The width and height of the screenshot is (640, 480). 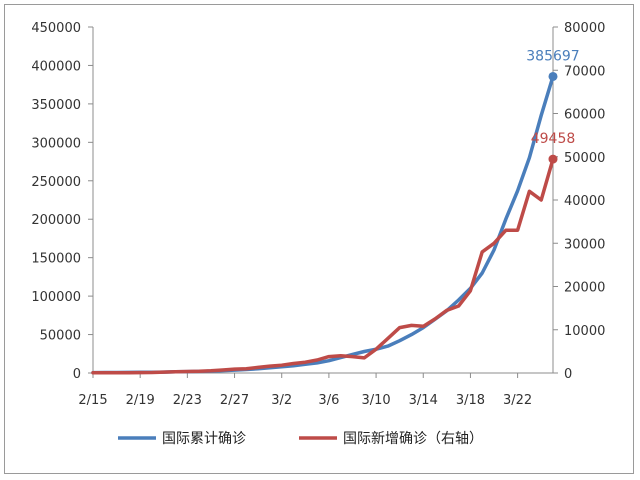 What do you see at coordinates (56, 259) in the screenshot?
I see `left-tick-label: 150000` at bounding box center [56, 259].